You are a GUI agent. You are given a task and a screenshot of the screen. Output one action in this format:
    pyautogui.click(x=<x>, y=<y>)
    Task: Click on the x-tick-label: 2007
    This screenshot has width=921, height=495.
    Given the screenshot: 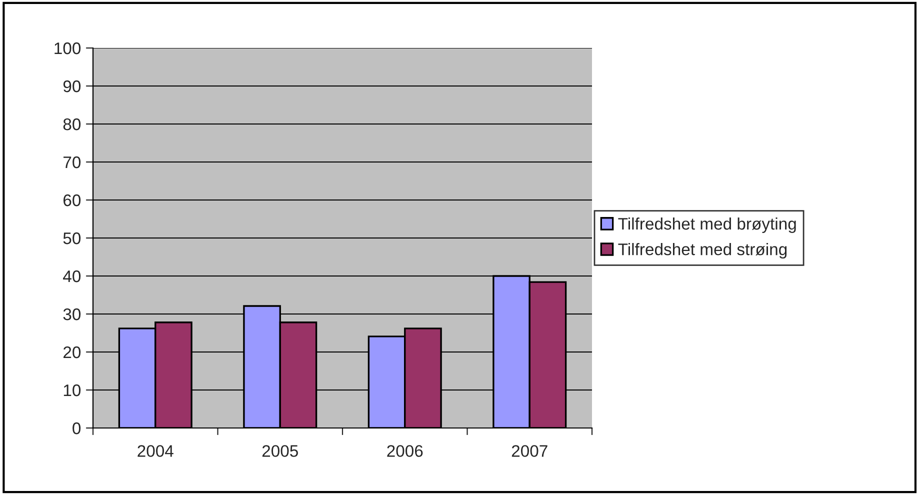 What is the action you would take?
    pyautogui.click(x=530, y=451)
    